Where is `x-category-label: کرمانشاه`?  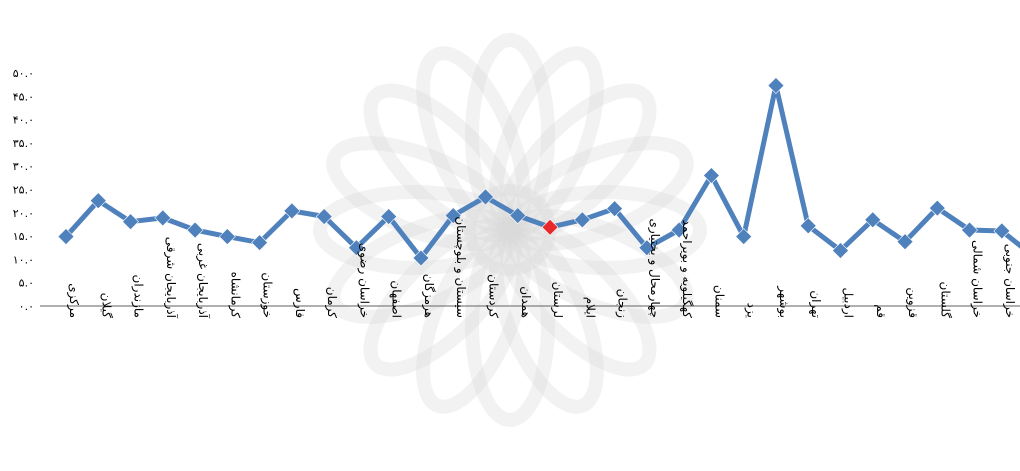
x-category-label: کرمانشاه is located at coordinates (234, 295).